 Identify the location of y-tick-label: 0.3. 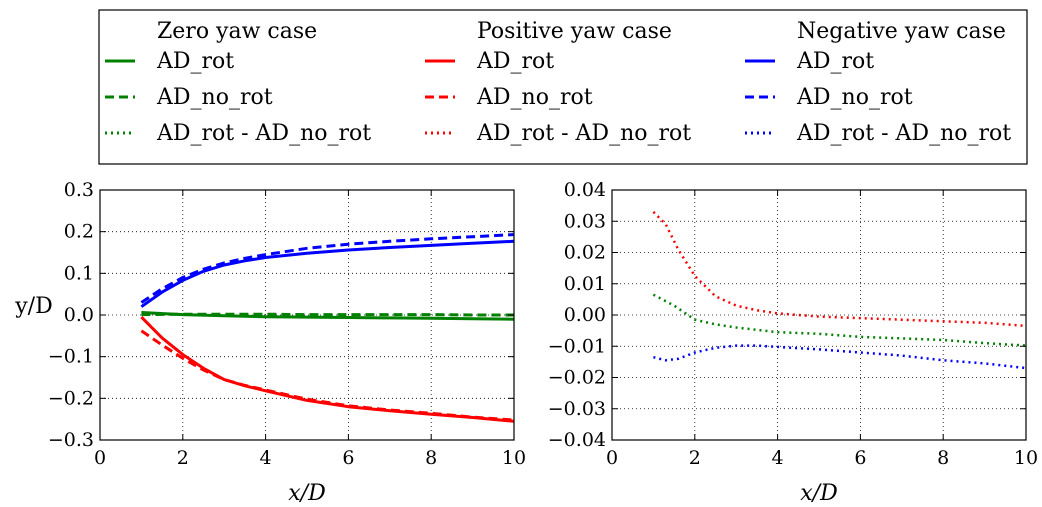
(79, 190).